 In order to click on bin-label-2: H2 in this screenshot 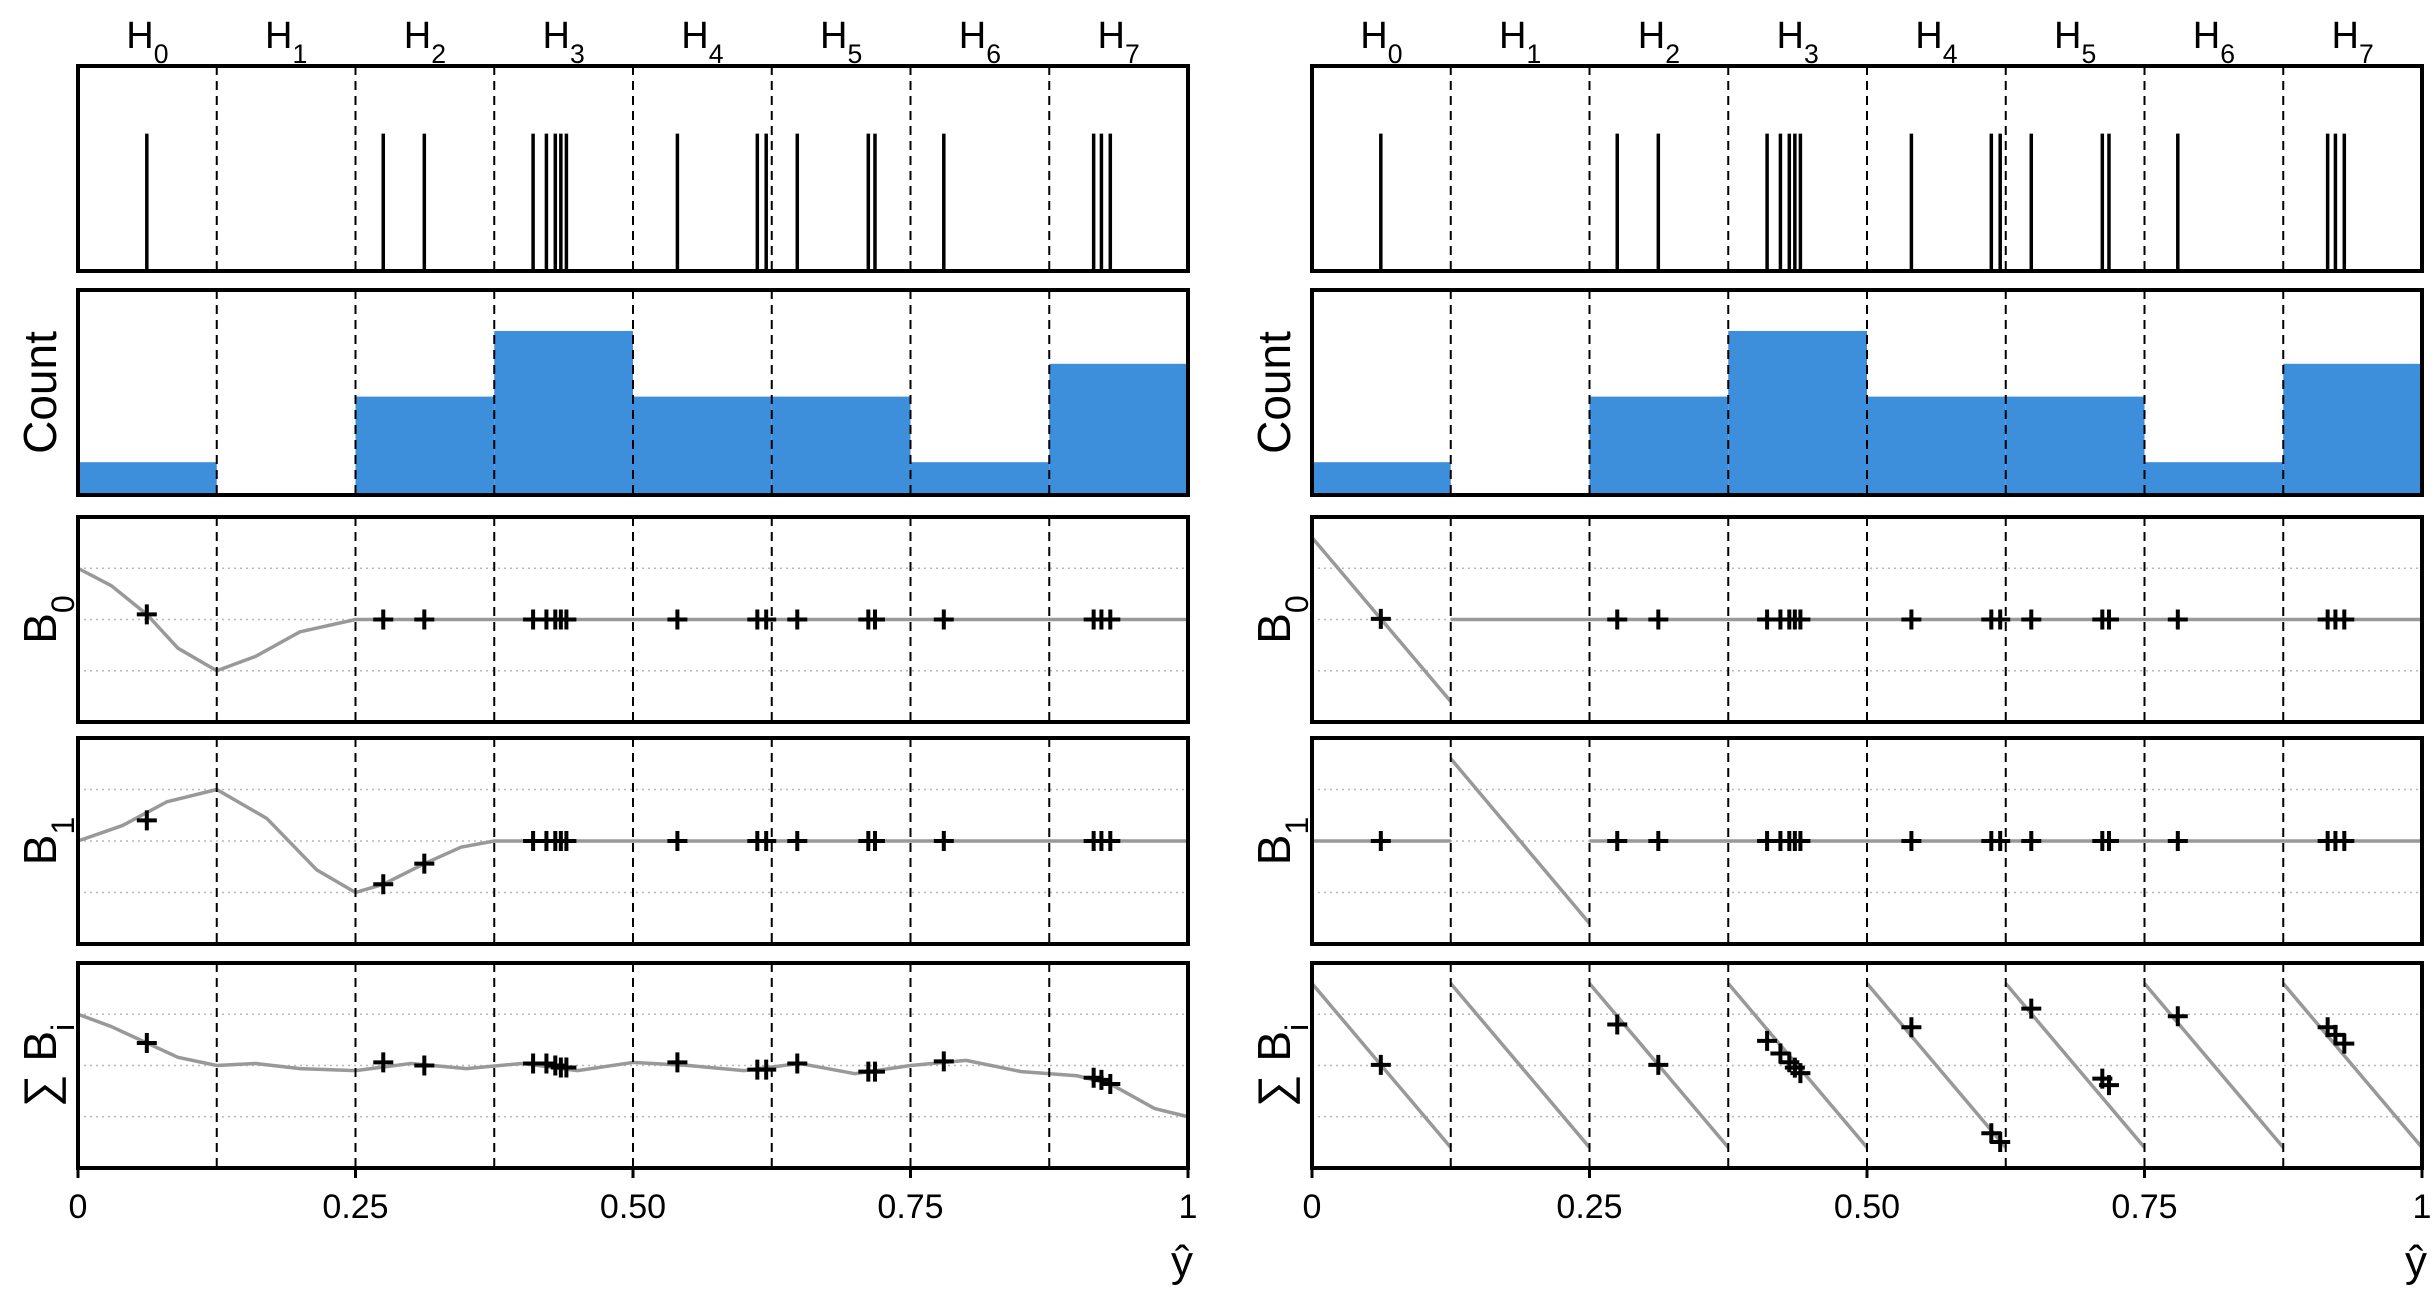, I will do `click(1659, 42)`.